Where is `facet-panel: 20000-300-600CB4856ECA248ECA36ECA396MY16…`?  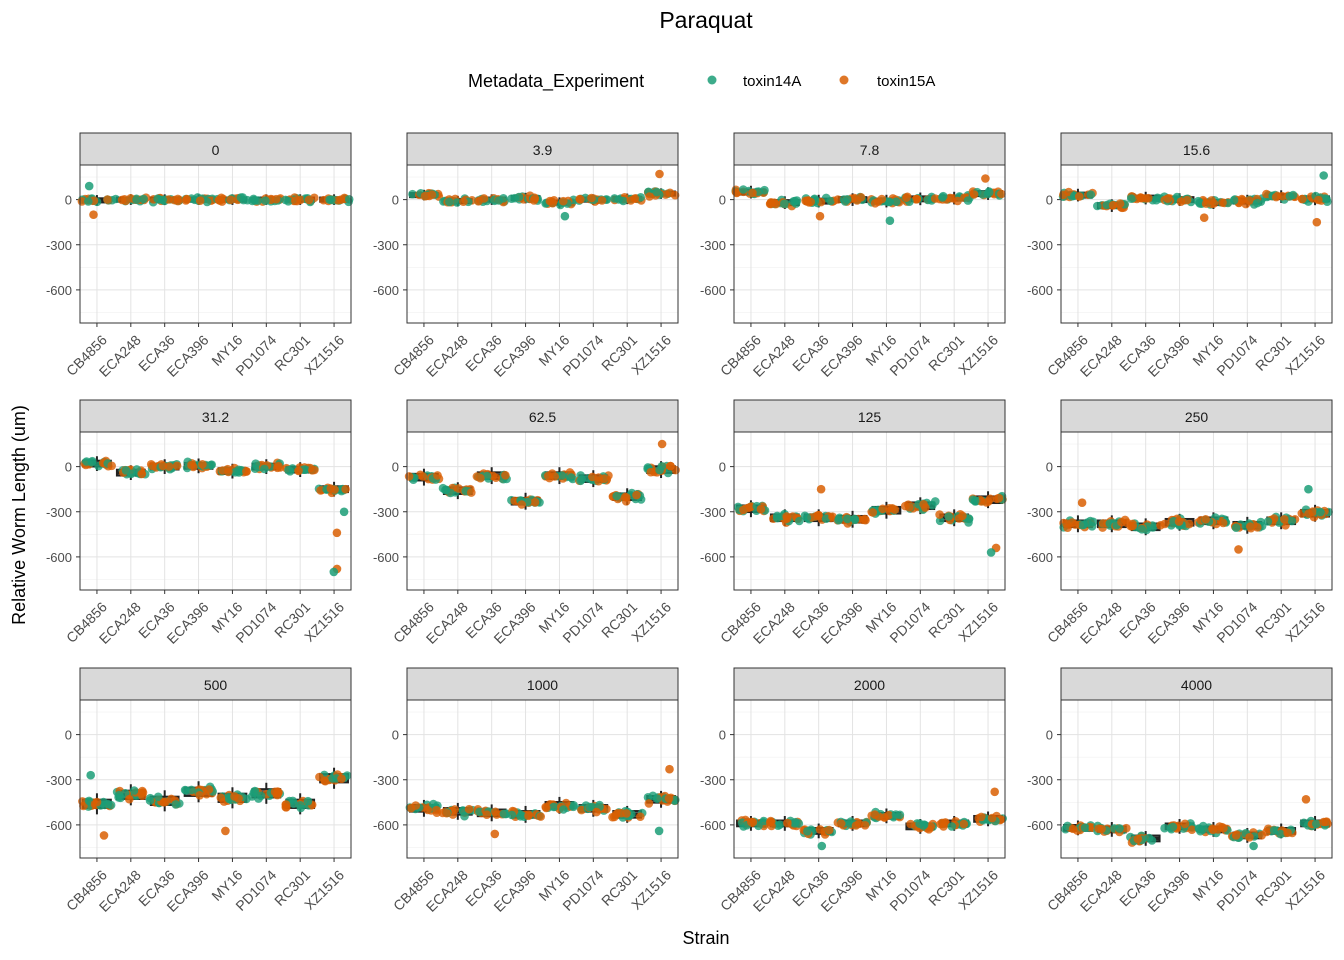 facet-panel: 20000-300-600CB4856ECA248ECA36ECA396MY16… is located at coordinates (853, 791).